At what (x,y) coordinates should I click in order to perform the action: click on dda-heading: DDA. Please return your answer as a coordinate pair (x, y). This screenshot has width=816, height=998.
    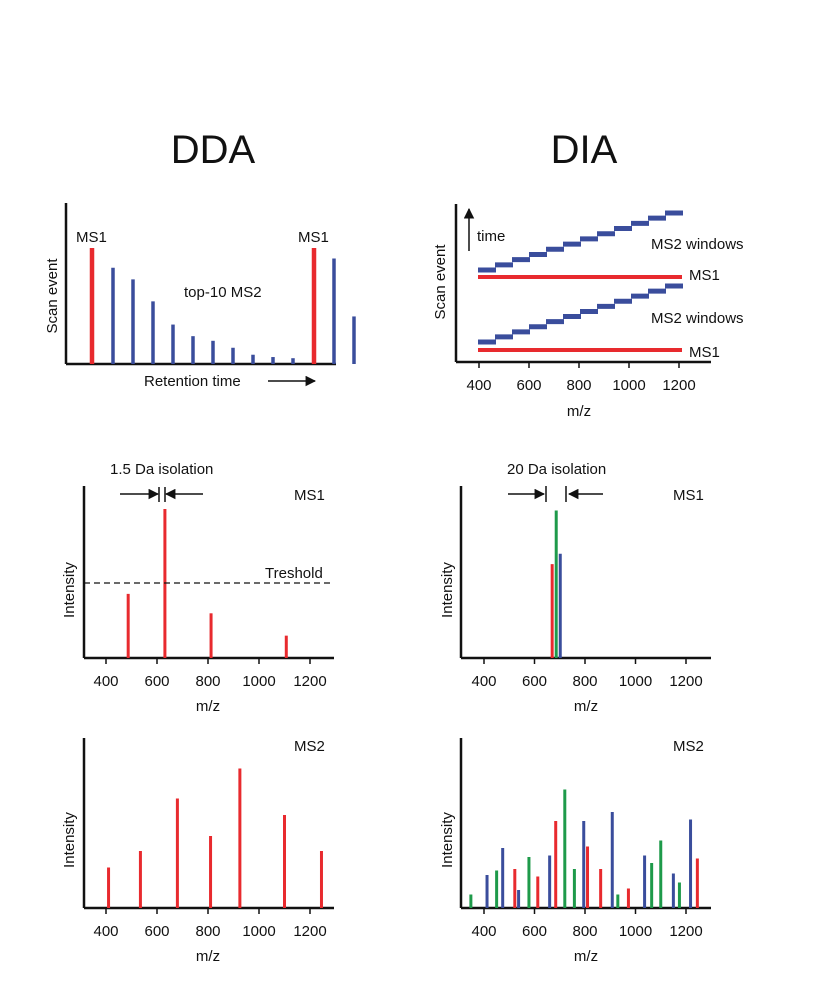
    Looking at the image, I should click on (213, 150).